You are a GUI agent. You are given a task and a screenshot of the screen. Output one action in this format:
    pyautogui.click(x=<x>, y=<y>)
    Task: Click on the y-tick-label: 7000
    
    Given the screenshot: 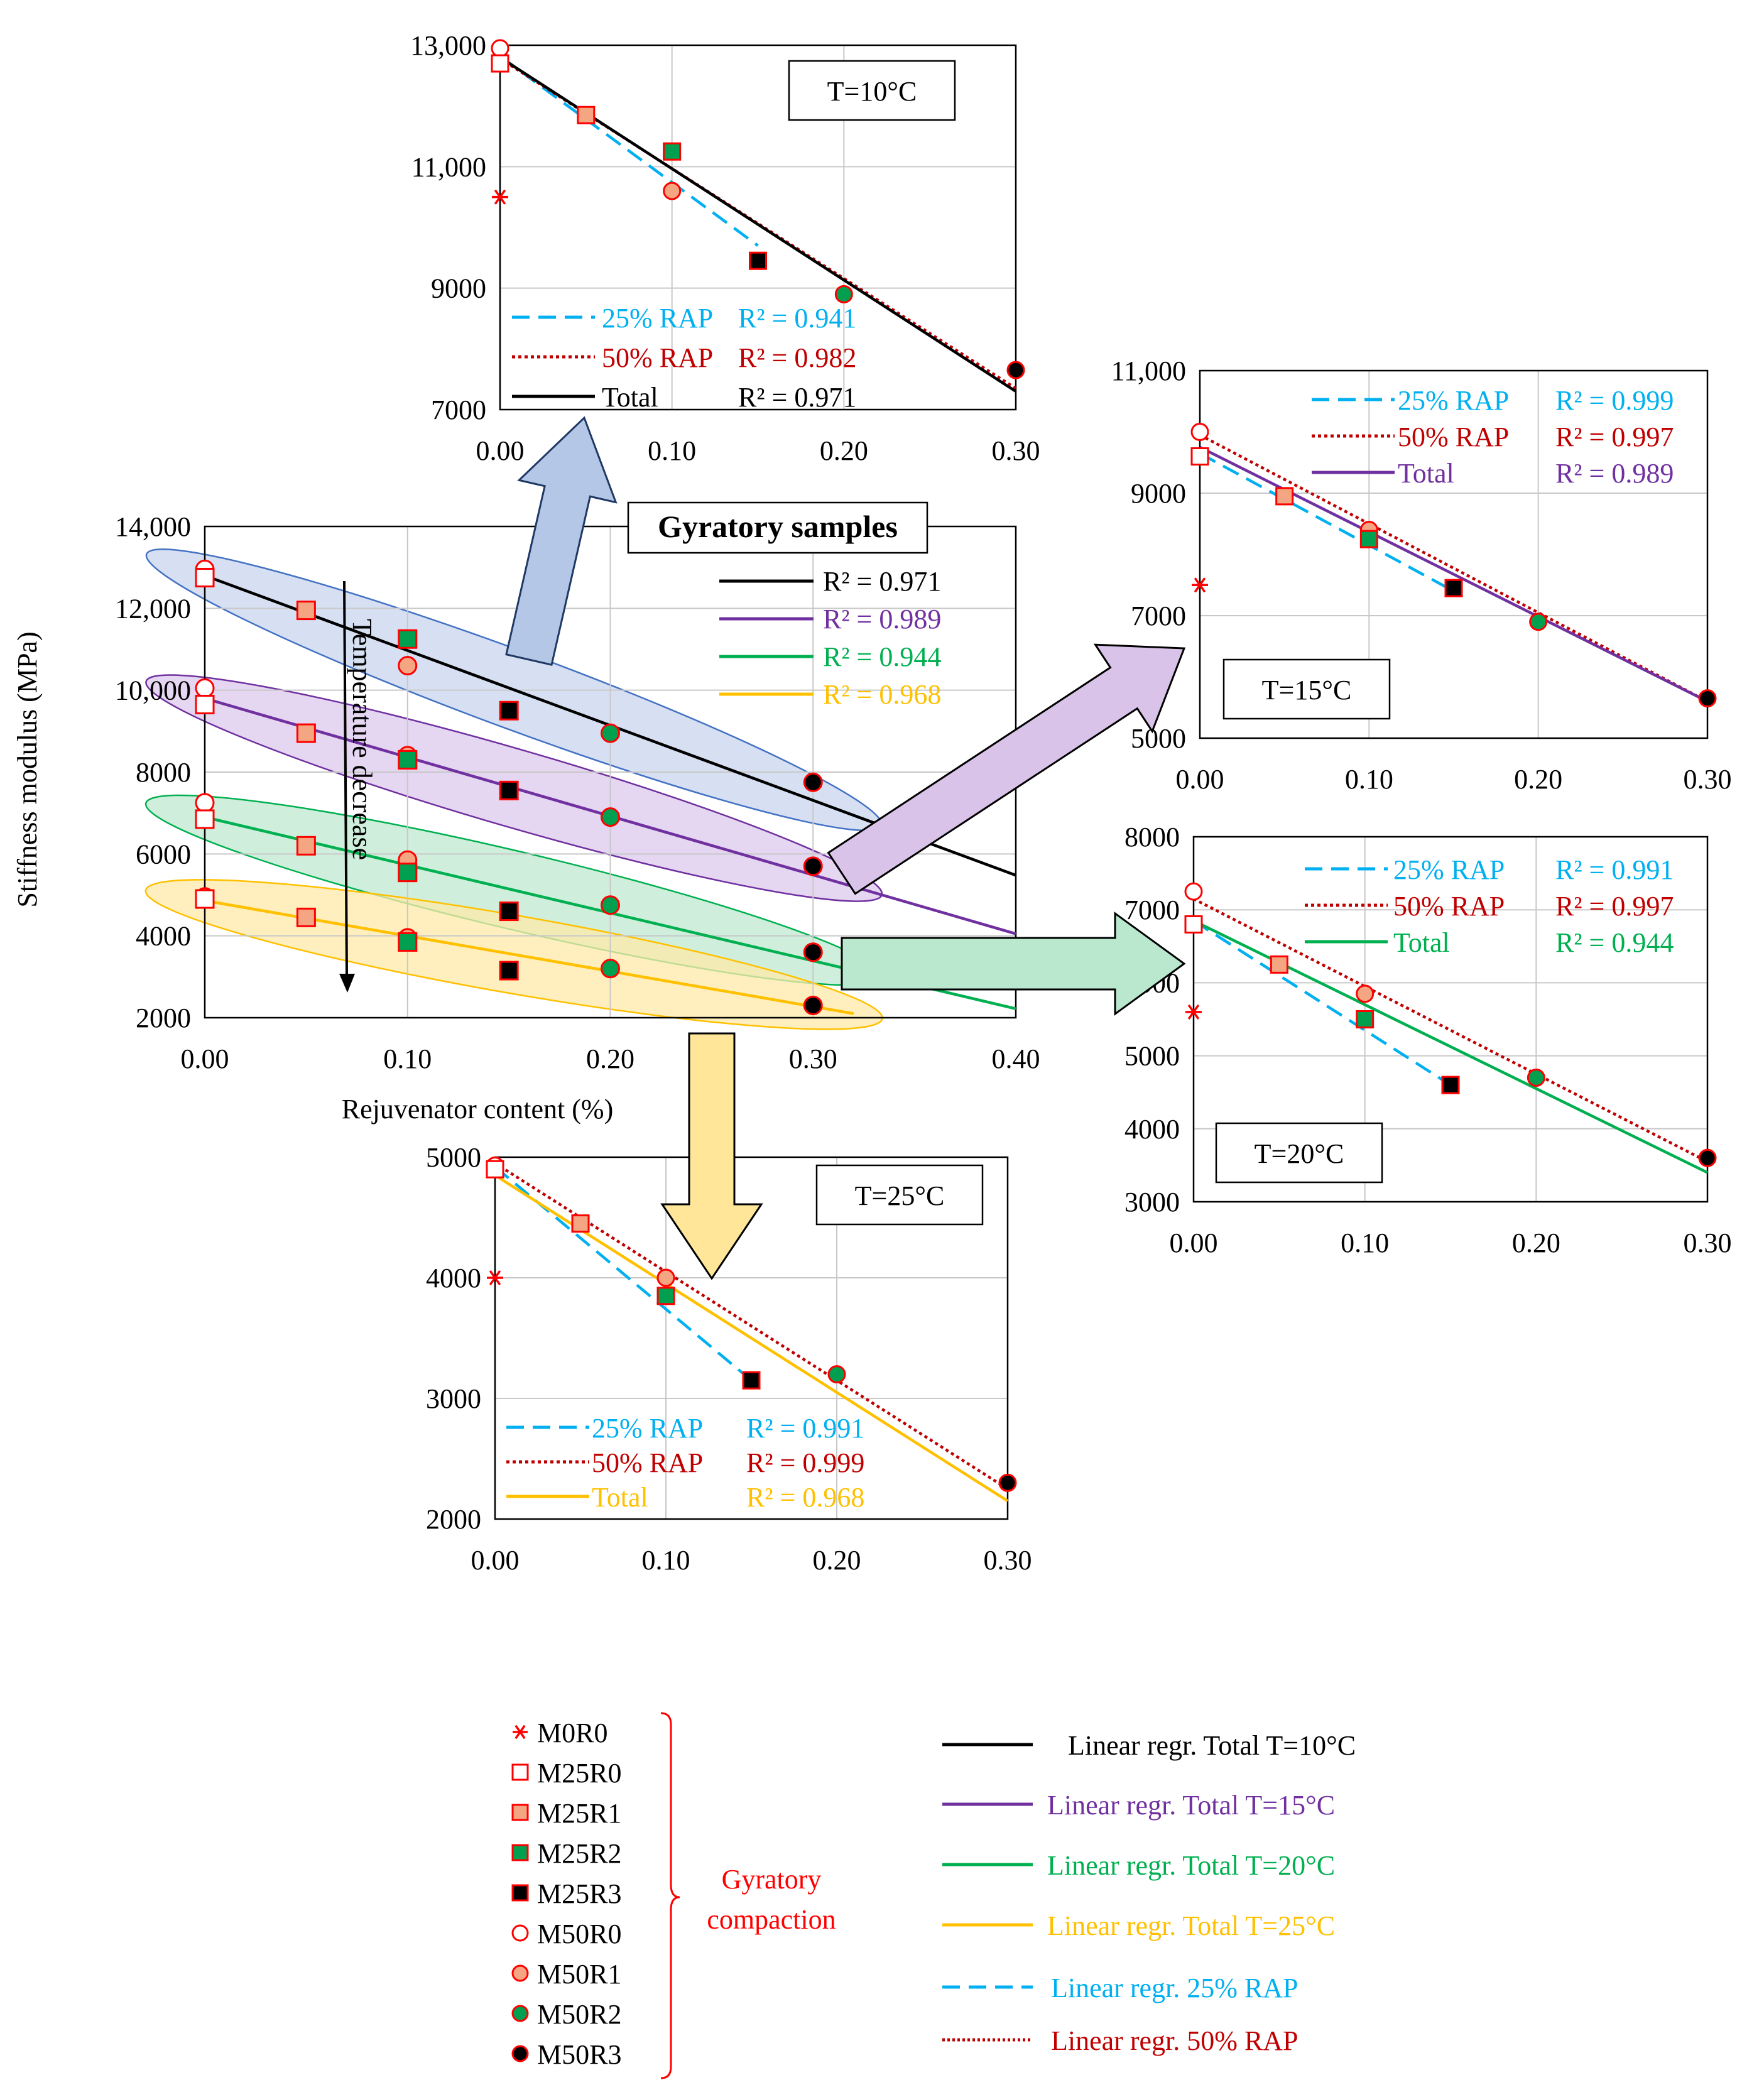 What is the action you would take?
    pyautogui.click(x=1158, y=616)
    